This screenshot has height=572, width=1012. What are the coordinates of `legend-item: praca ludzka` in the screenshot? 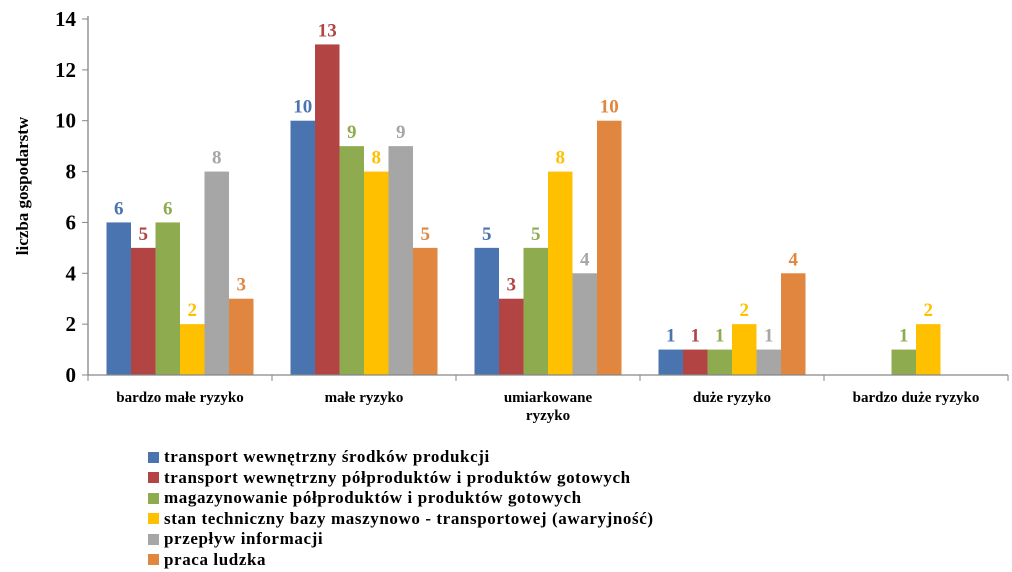 It's located at (401, 560).